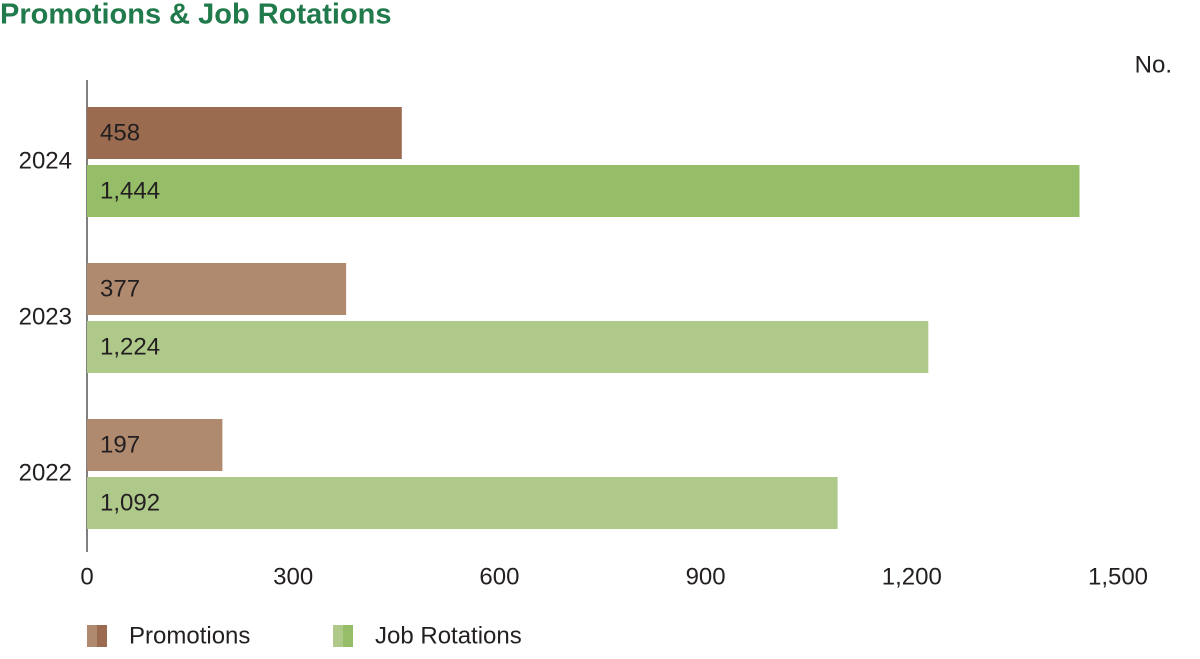  I want to click on value-label: 1,092, so click(130, 502).